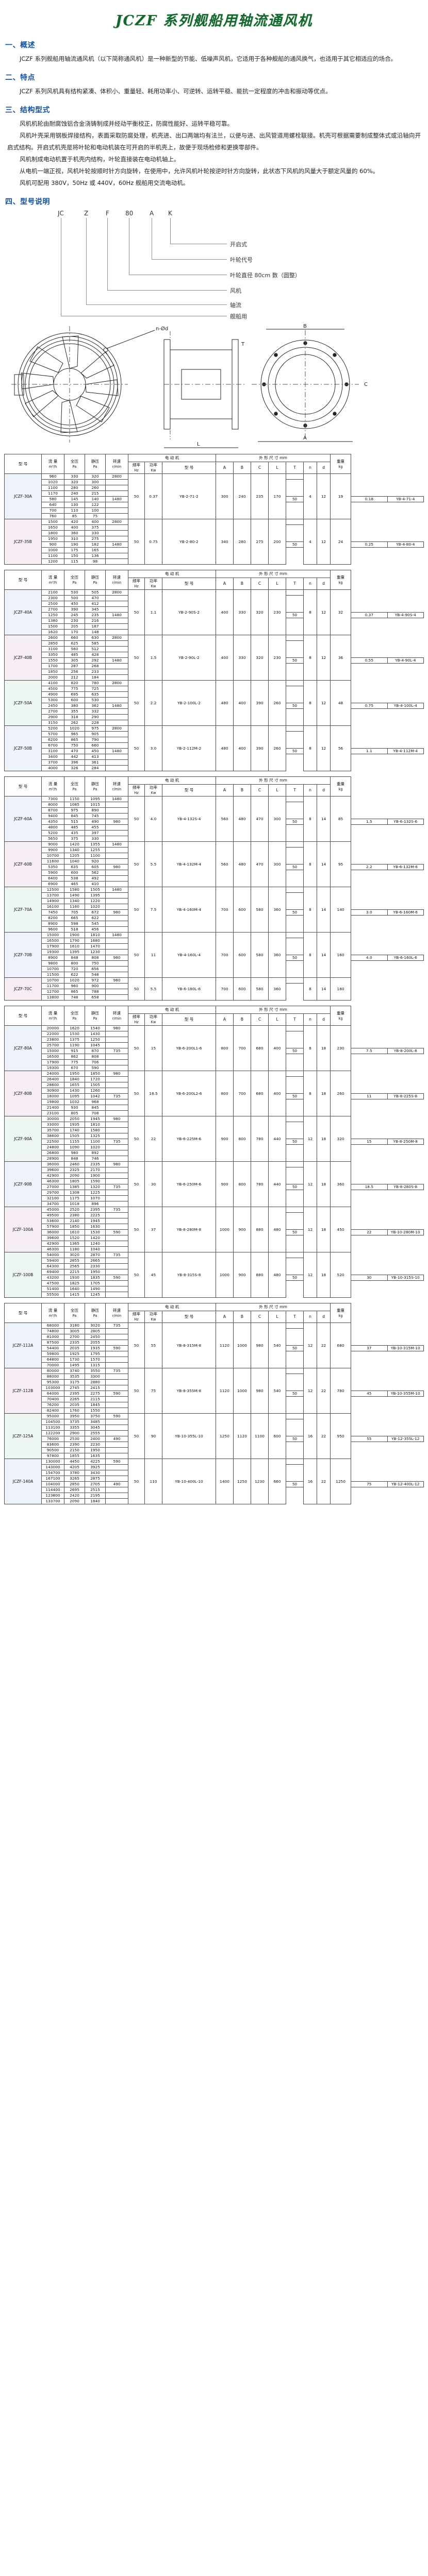  What do you see at coordinates (214, 1348) in the screenshot?
I see `table-row: 54400 2035 1935 590 50 37 YB-10-315M-10` at bounding box center [214, 1348].